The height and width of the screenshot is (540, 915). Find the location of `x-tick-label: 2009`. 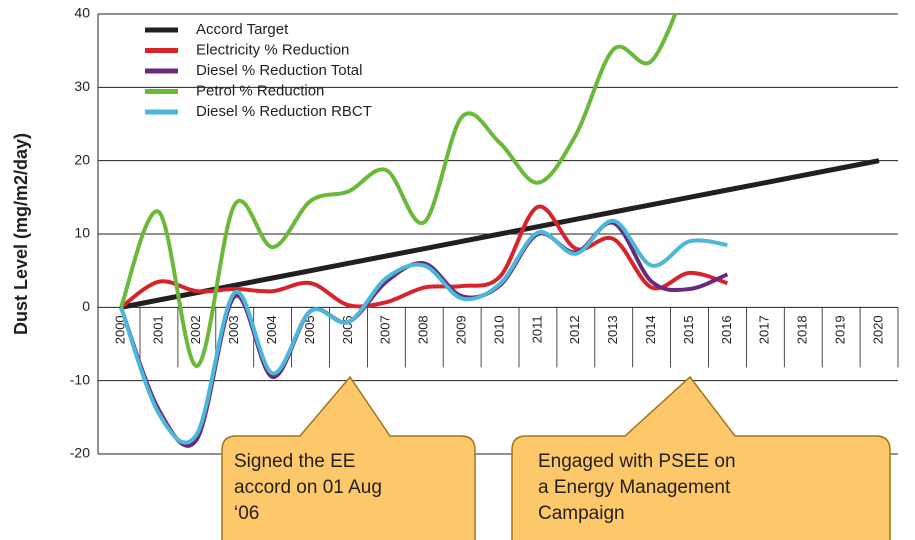

x-tick-label: 2009 is located at coordinates (461, 329).